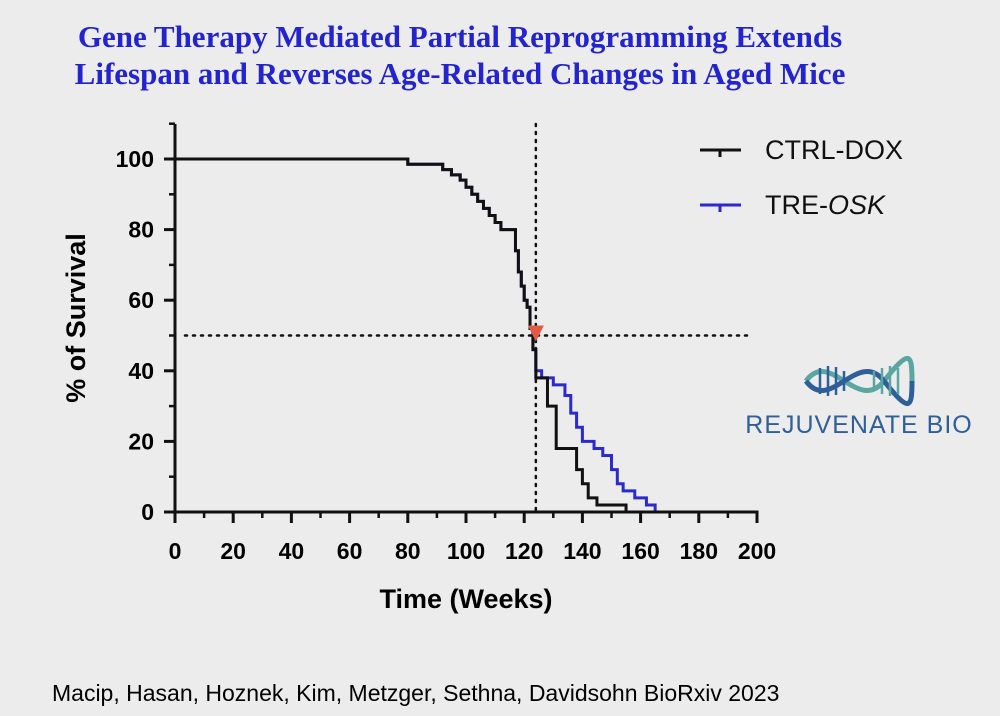 Image resolution: width=1000 pixels, height=716 pixels. Describe the element at coordinates (233, 551) in the screenshot. I see `x-tick-label: 20` at that location.